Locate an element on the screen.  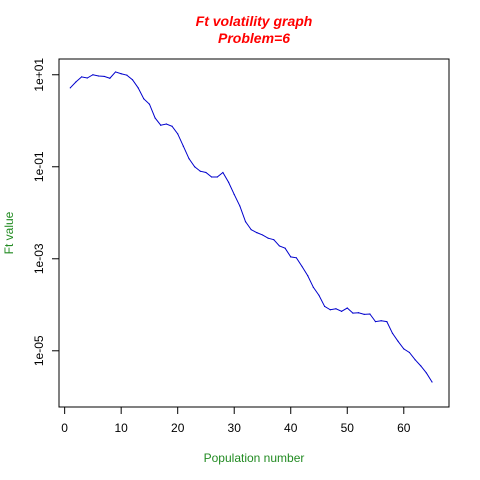
x-axis-label: Population number is located at coordinates (254, 458).